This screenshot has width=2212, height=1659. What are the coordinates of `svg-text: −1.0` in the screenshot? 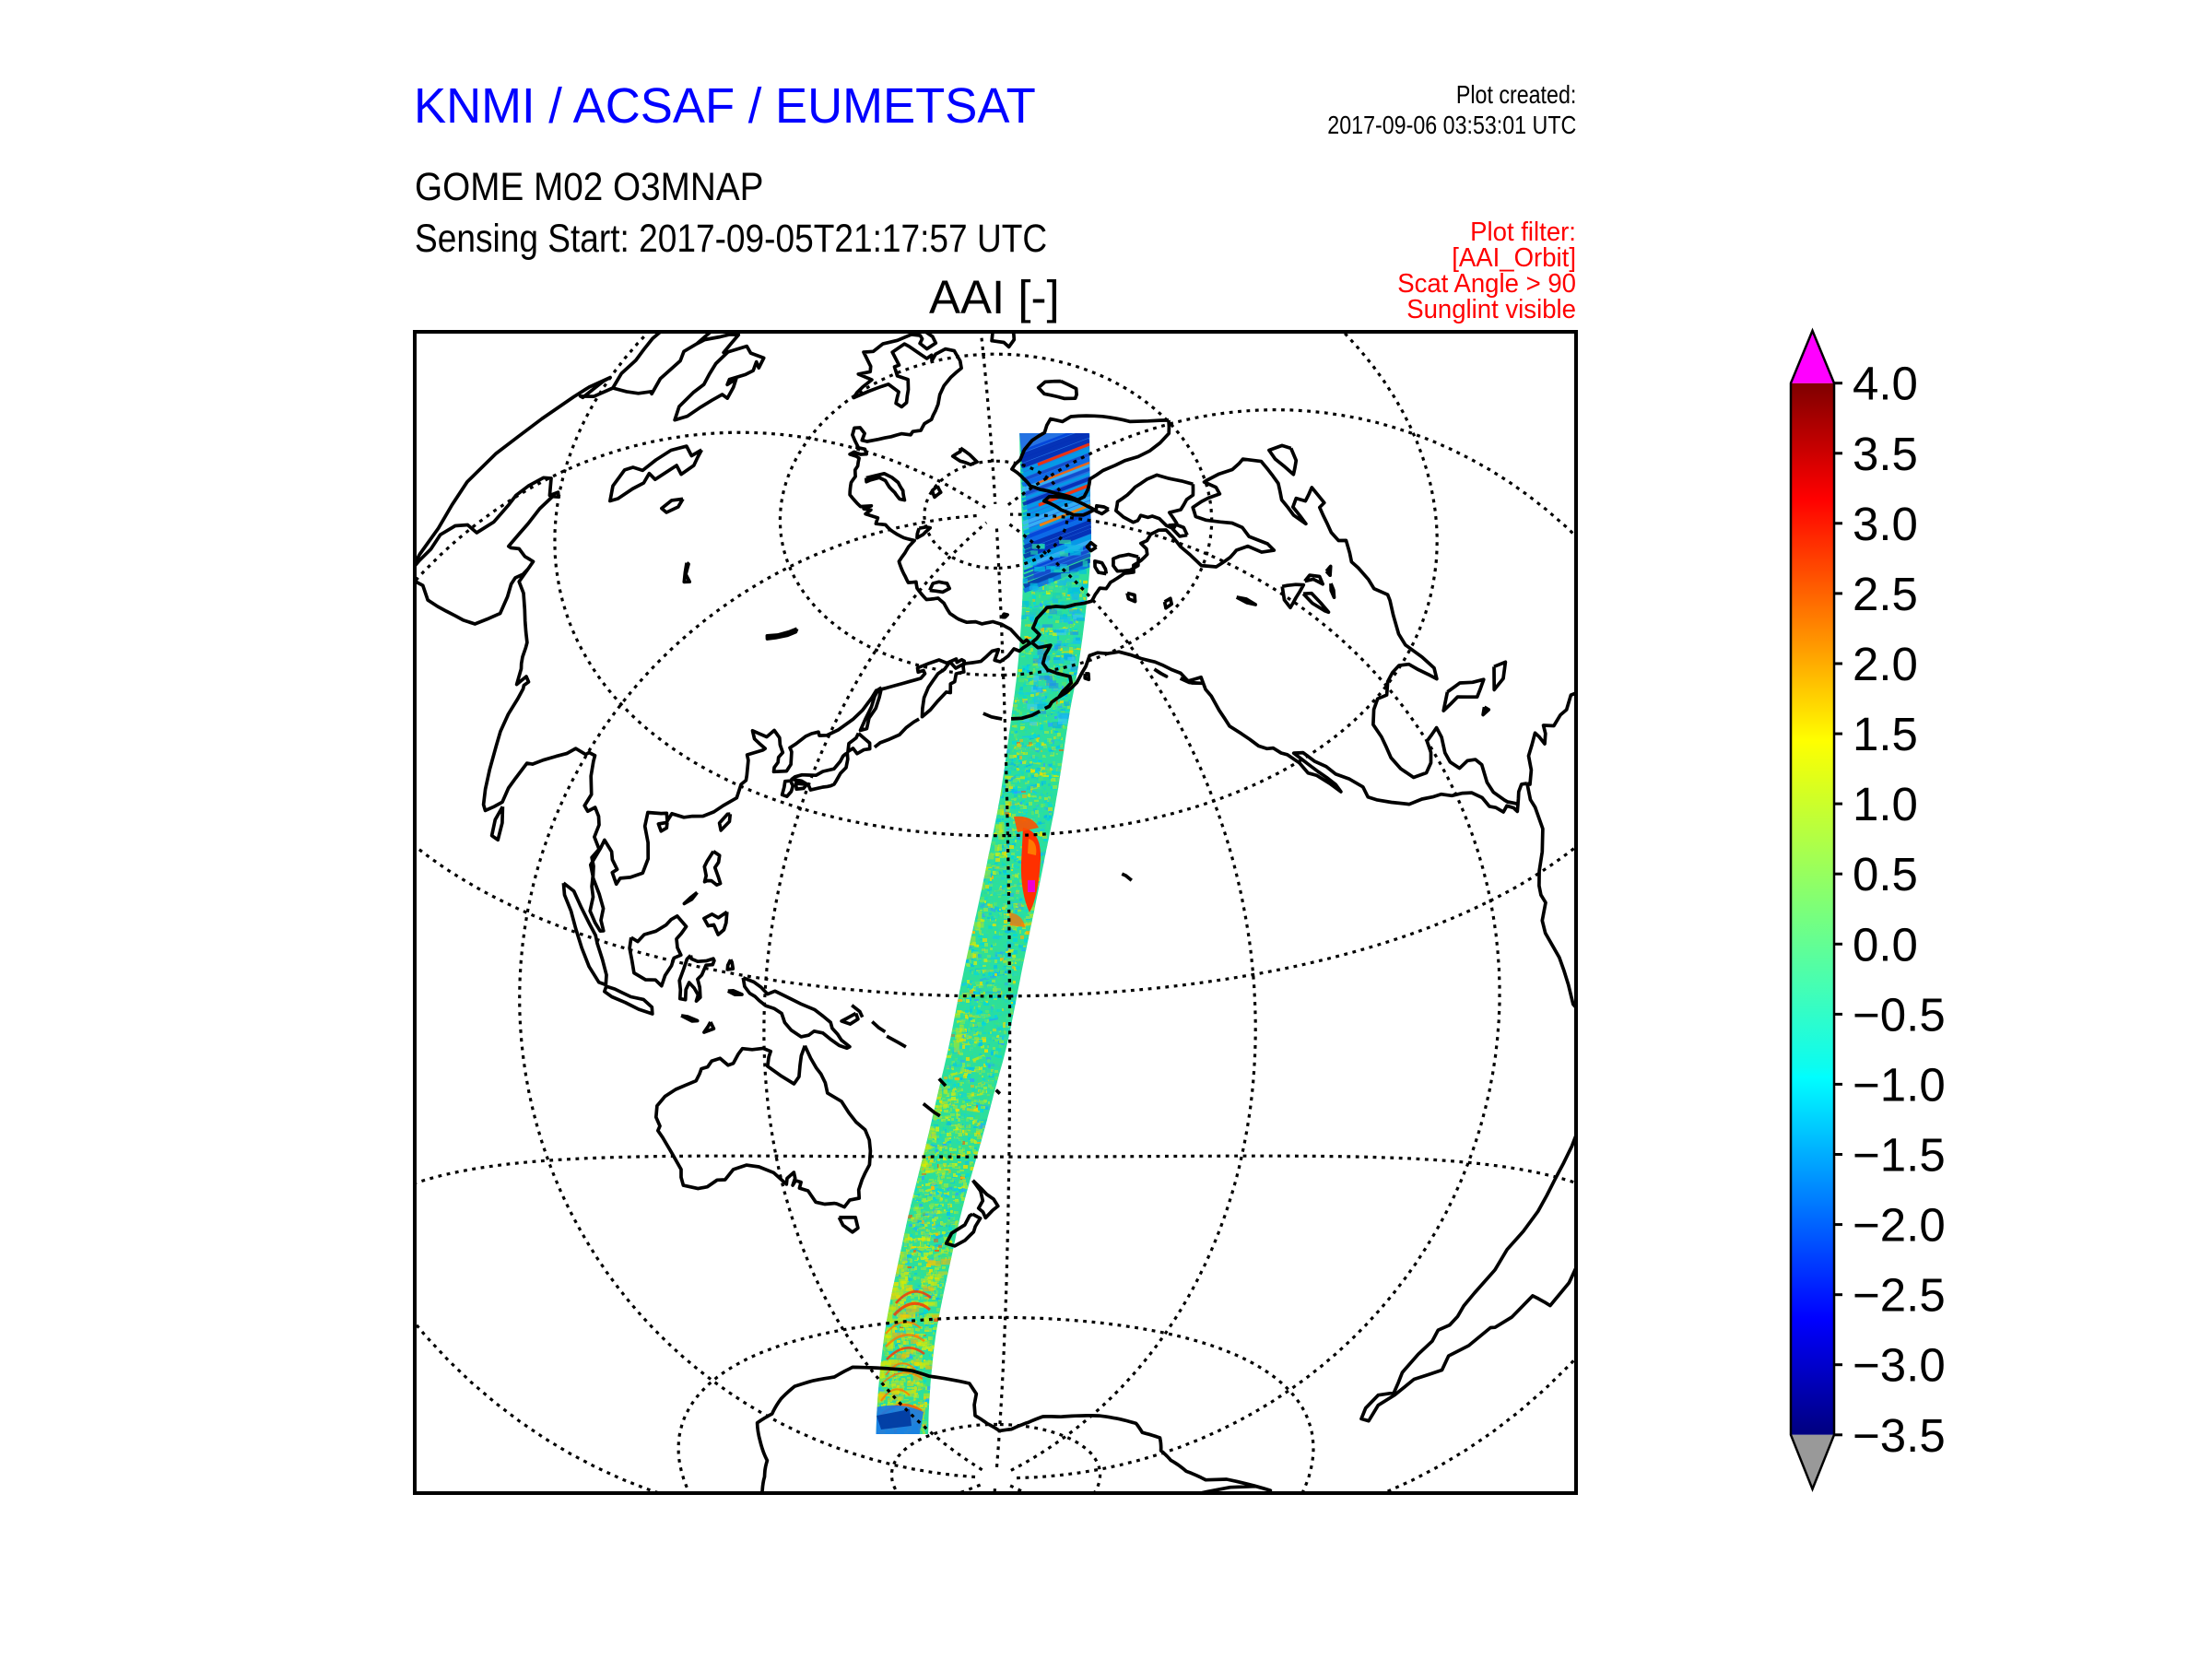 It's located at (1899, 1084).